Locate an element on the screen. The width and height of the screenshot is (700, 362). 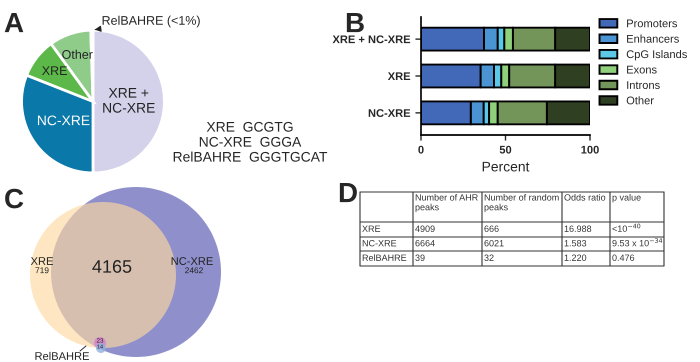
x-axis-title: Percent is located at coordinates (506, 167).